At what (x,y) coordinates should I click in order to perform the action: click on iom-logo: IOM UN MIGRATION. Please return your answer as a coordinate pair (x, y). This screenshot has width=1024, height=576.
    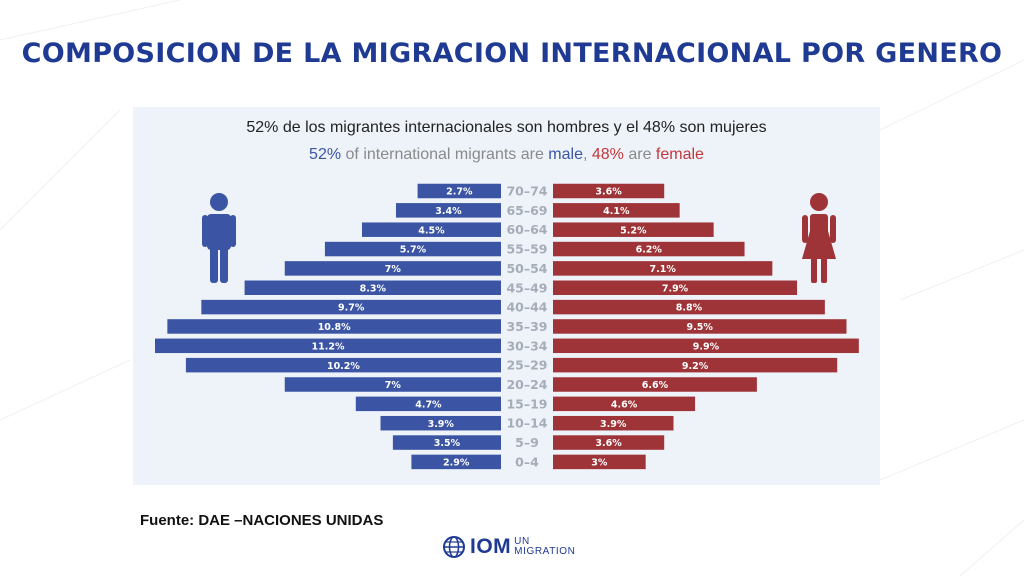
    Looking at the image, I should click on (509, 547).